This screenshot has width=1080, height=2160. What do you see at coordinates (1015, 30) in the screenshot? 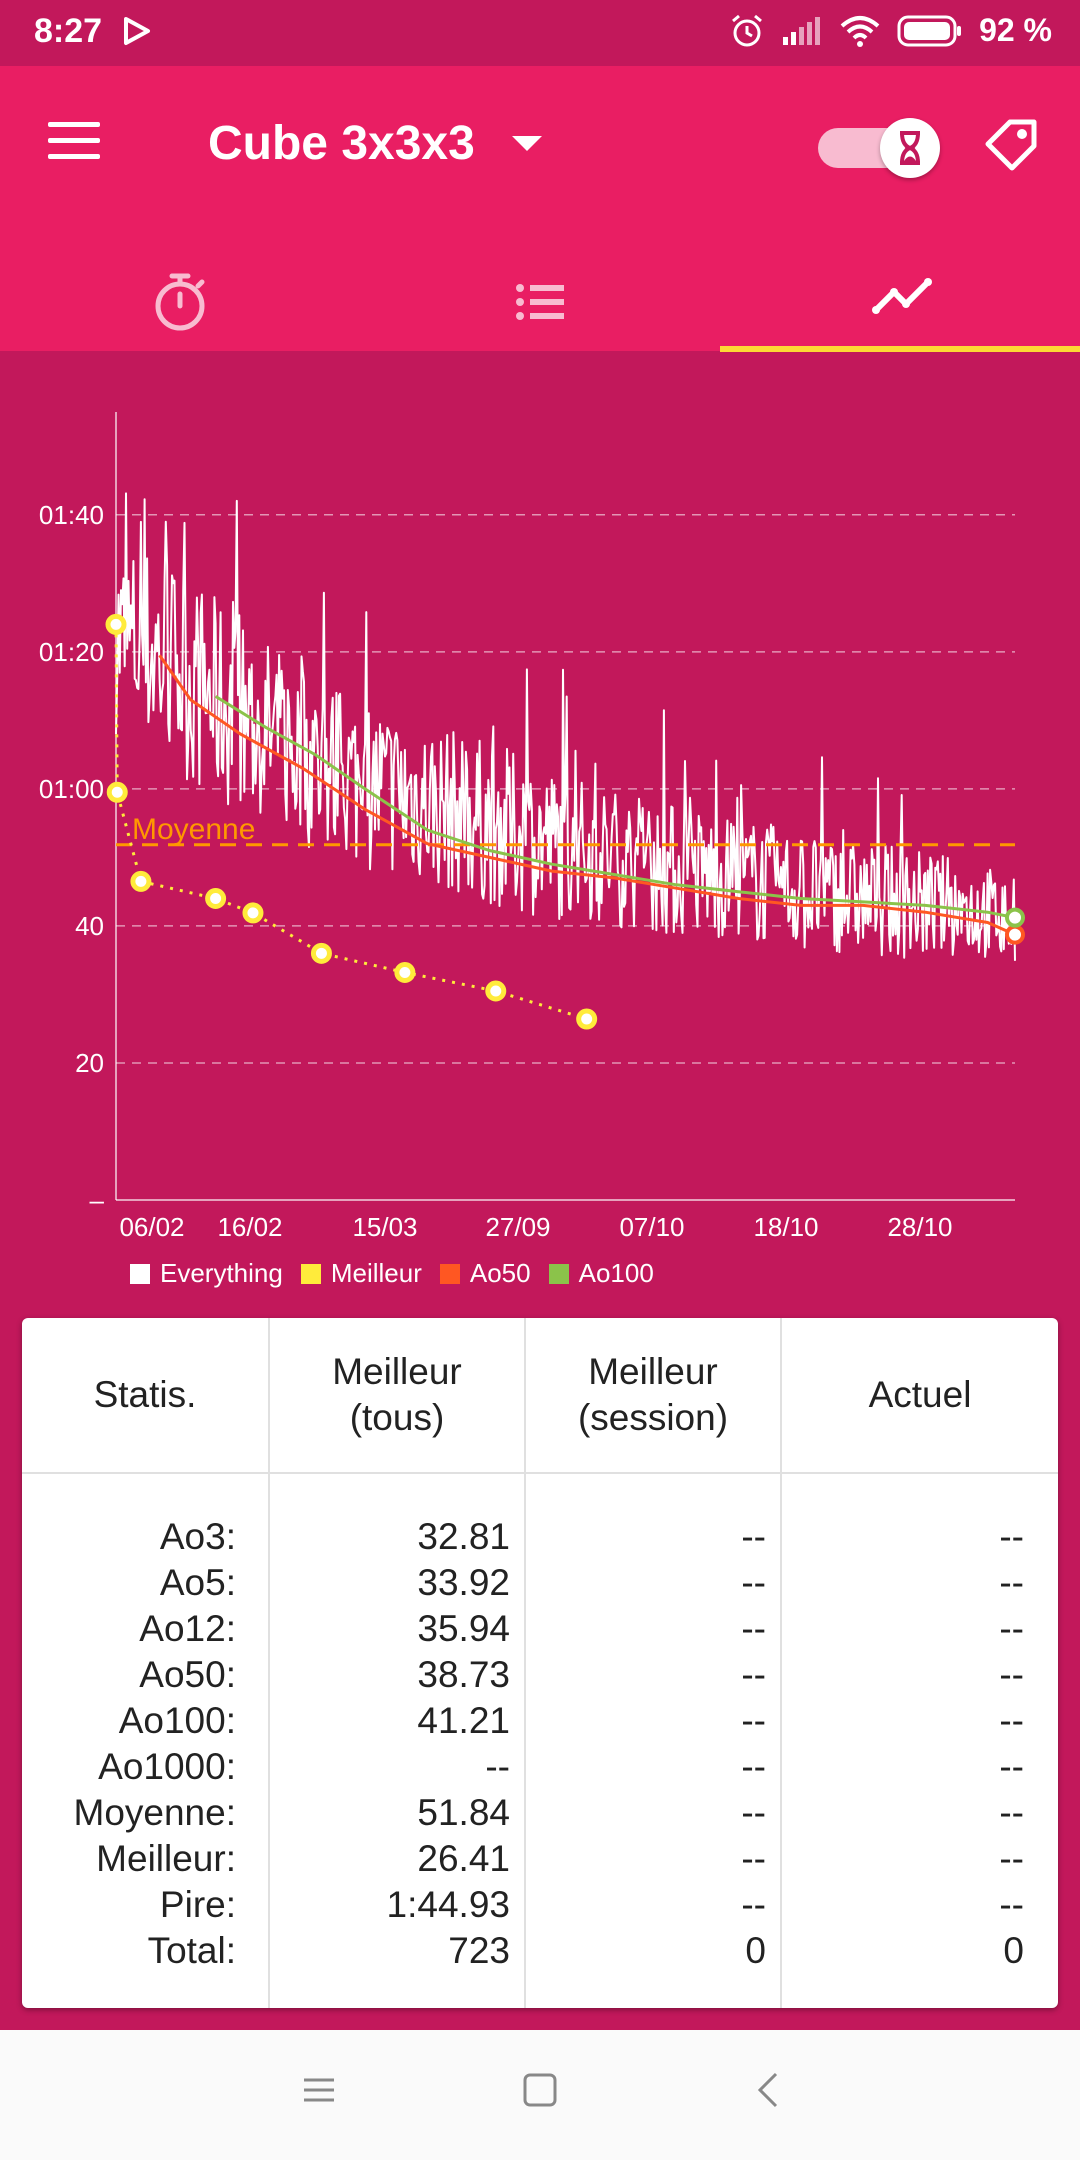
I see `battery-percent: 92 %` at bounding box center [1015, 30].